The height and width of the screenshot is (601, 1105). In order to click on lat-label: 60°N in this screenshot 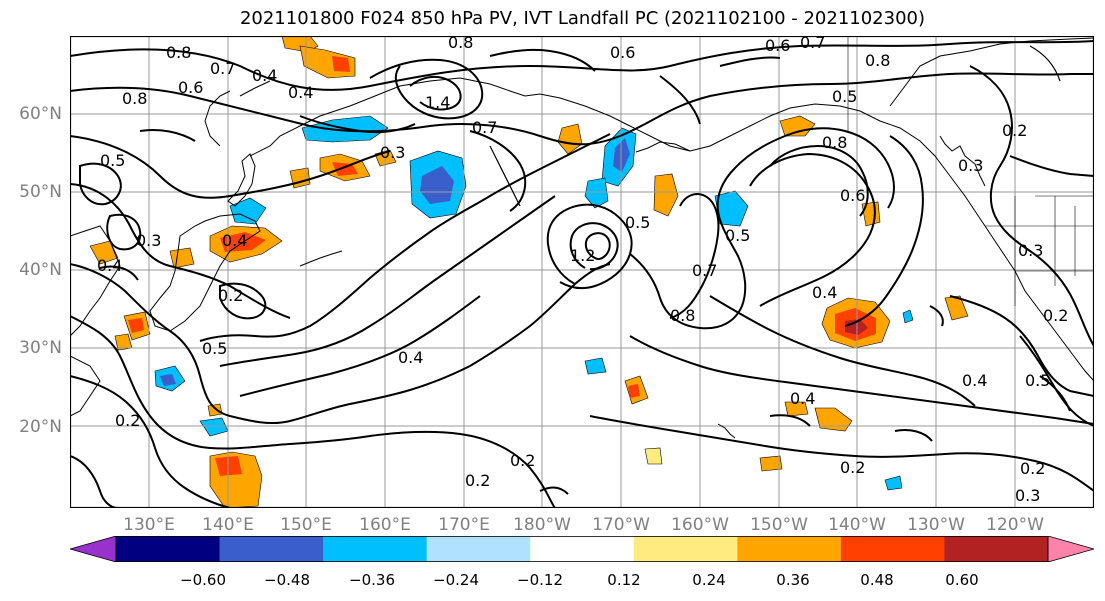, I will do `click(40, 114)`.